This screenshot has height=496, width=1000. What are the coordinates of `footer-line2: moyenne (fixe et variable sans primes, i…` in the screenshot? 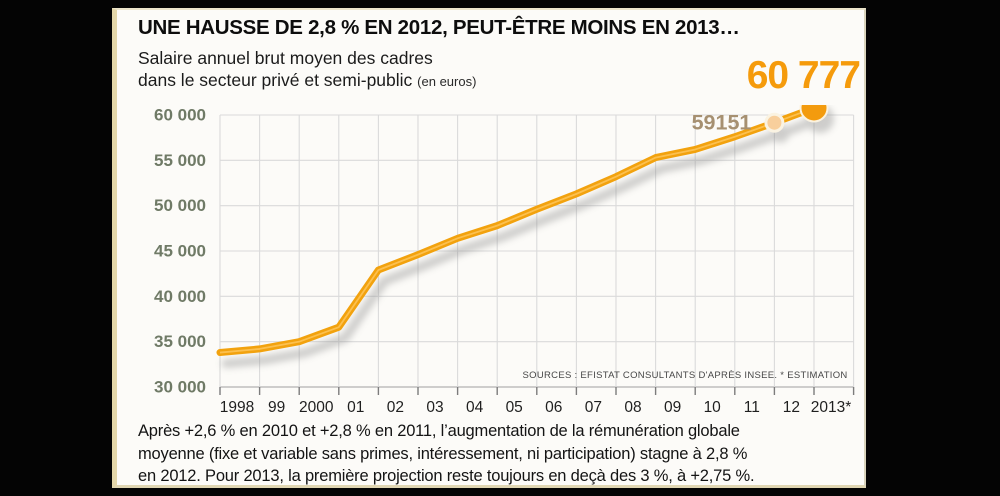 It's located at (443, 453).